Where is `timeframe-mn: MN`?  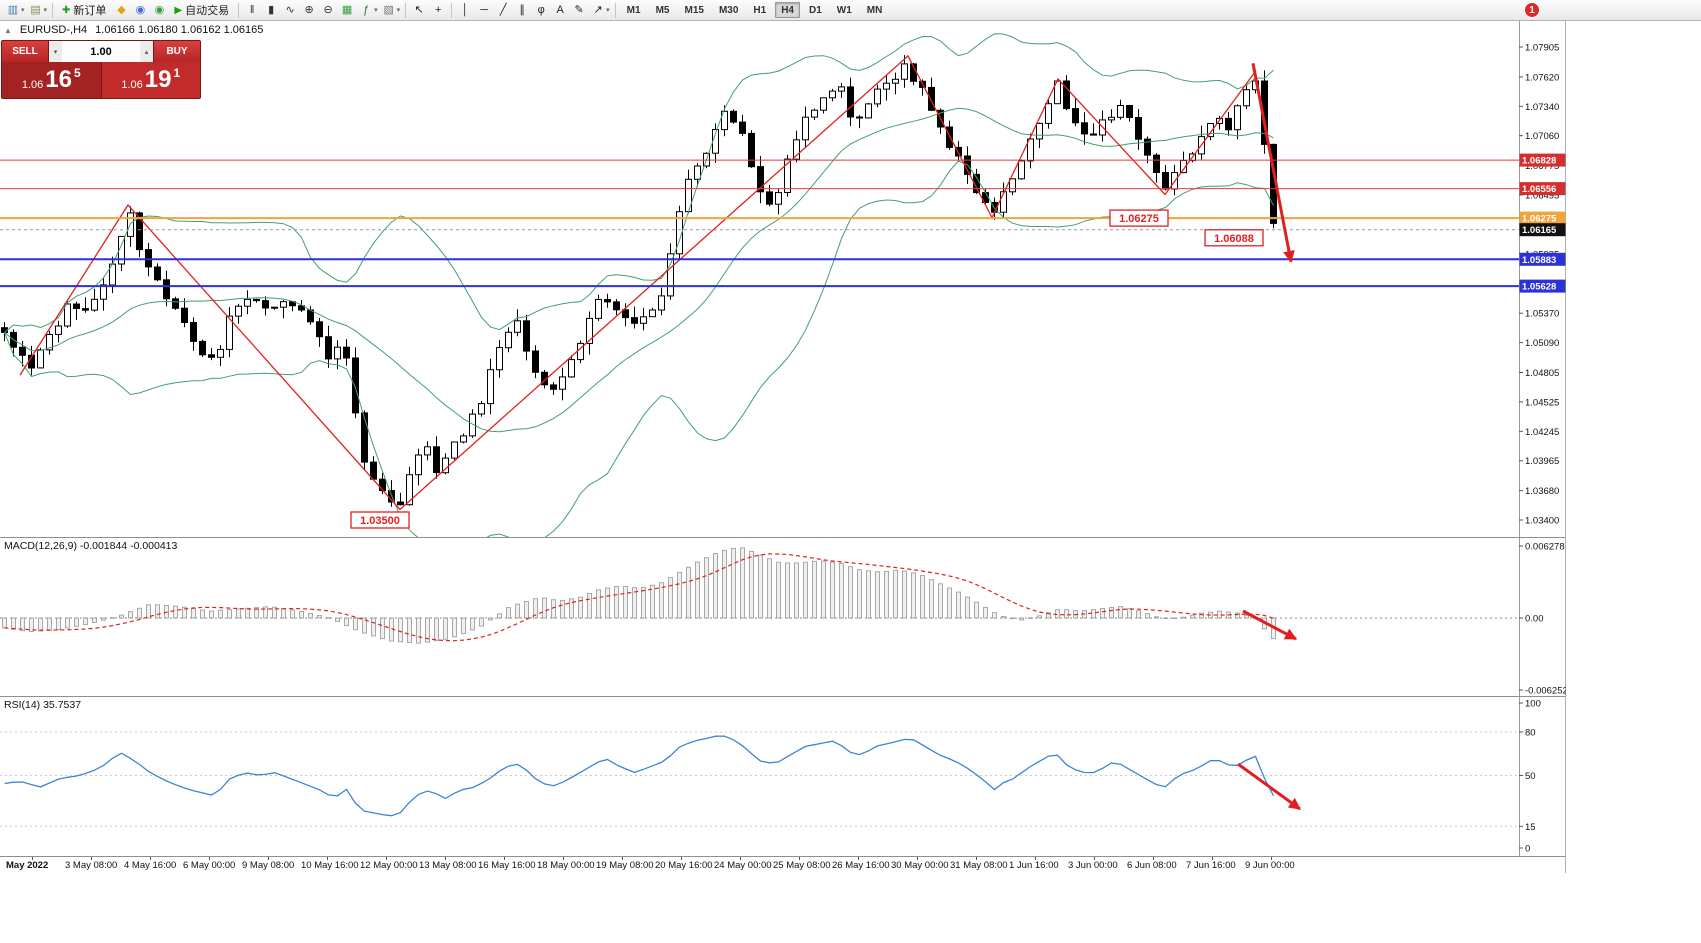
timeframe-mn: MN is located at coordinates (874, 10).